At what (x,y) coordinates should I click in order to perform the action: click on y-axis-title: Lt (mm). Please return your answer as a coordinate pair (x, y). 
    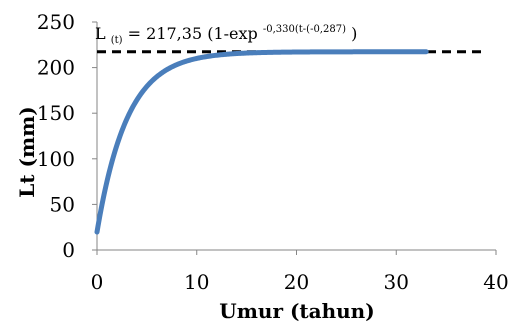
    Looking at the image, I should click on (27, 152).